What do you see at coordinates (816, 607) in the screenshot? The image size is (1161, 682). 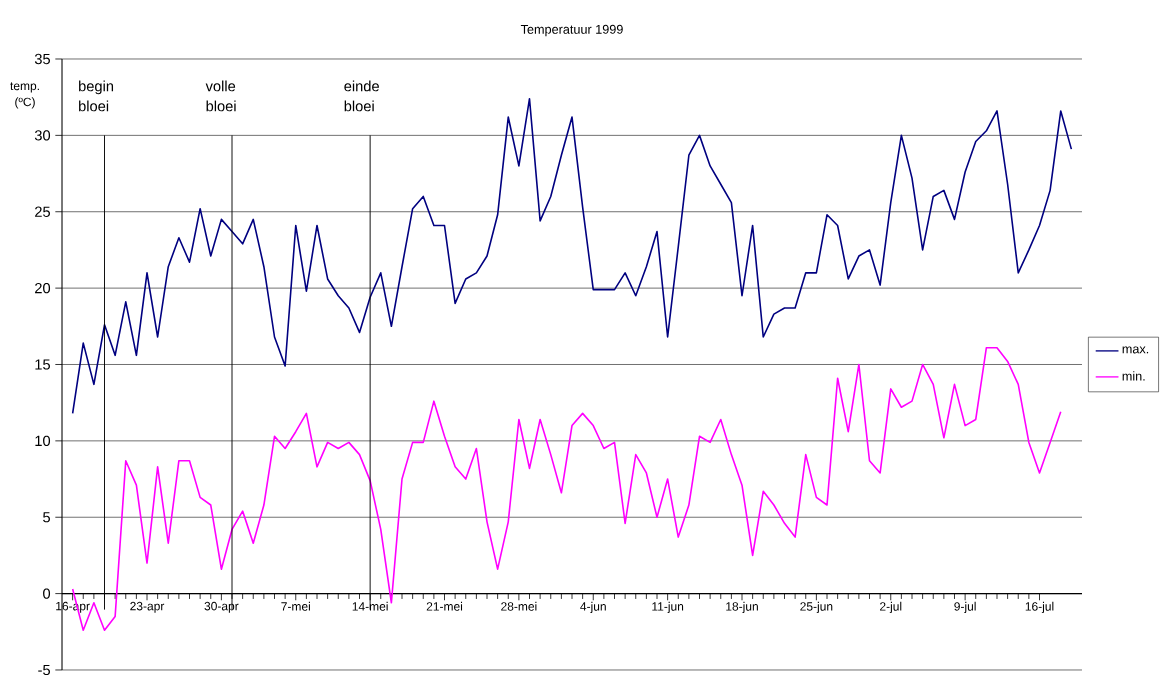 I see `x-tick-label: 25-jun` at bounding box center [816, 607].